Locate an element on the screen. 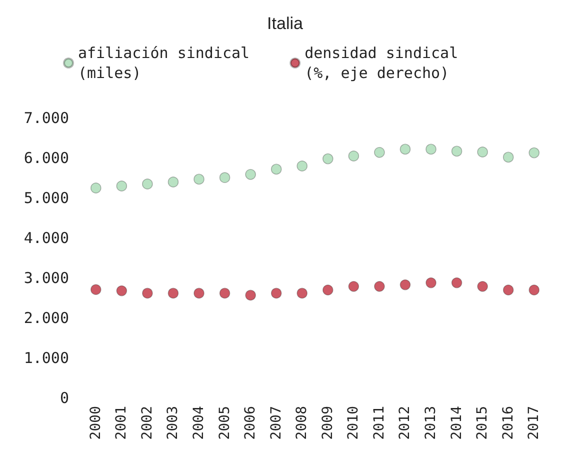  y-tick-label: 1.000 is located at coordinates (46, 358).